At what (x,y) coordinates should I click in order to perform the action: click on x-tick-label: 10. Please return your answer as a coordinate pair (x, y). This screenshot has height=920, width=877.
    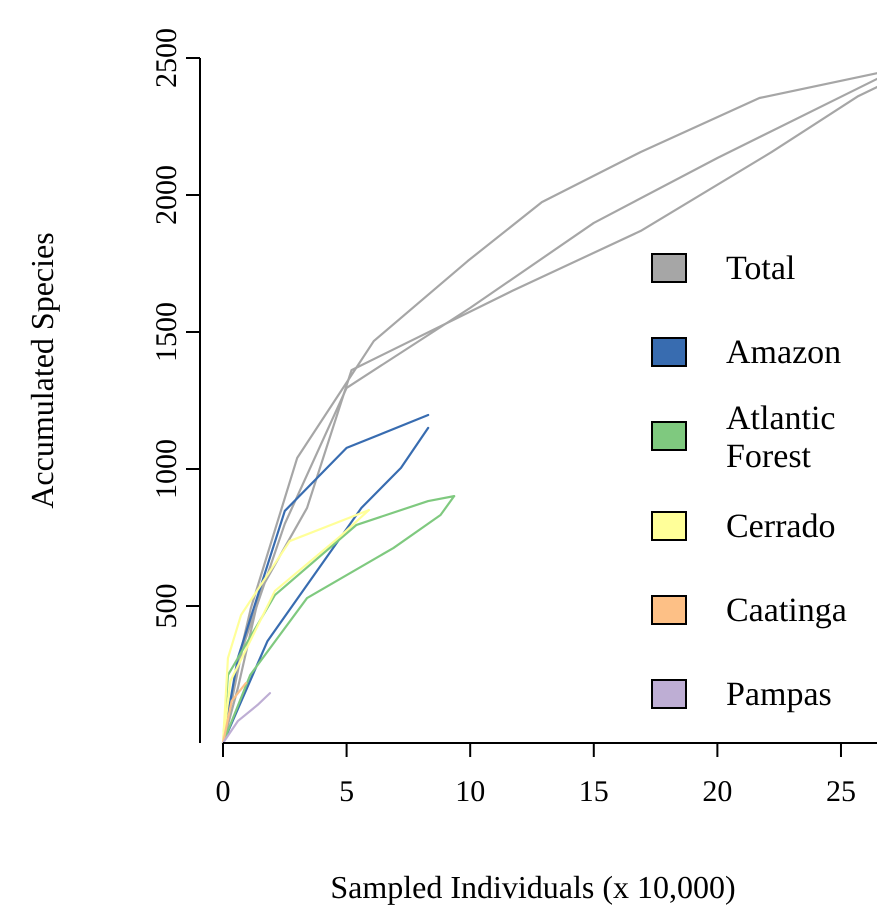
    Looking at the image, I should click on (470, 791).